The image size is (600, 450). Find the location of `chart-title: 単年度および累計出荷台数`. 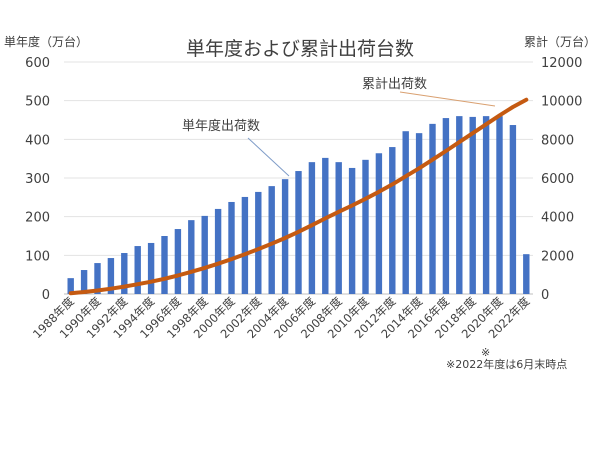

chart-title: 単年度および累計出荷台数 is located at coordinates (300, 49).